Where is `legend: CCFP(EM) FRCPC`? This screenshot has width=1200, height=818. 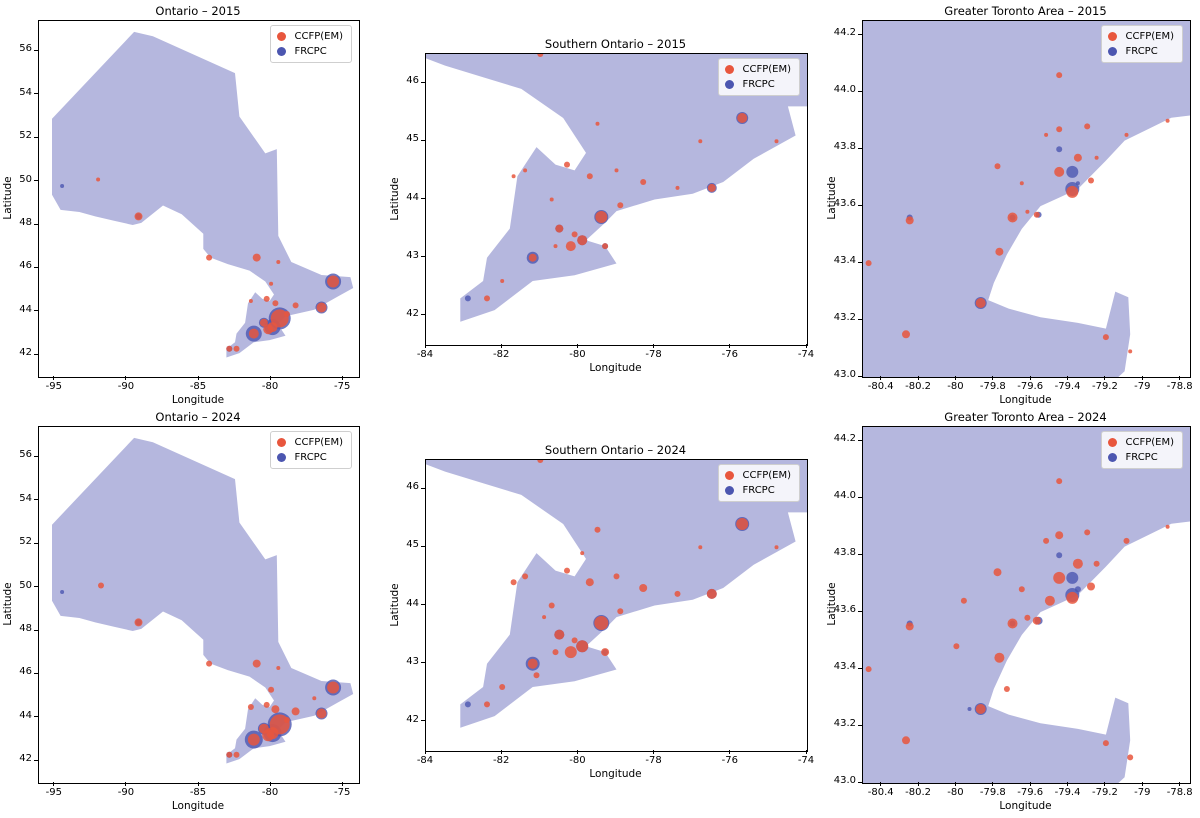 legend: CCFP(EM) FRCPC is located at coordinates (310, 44).